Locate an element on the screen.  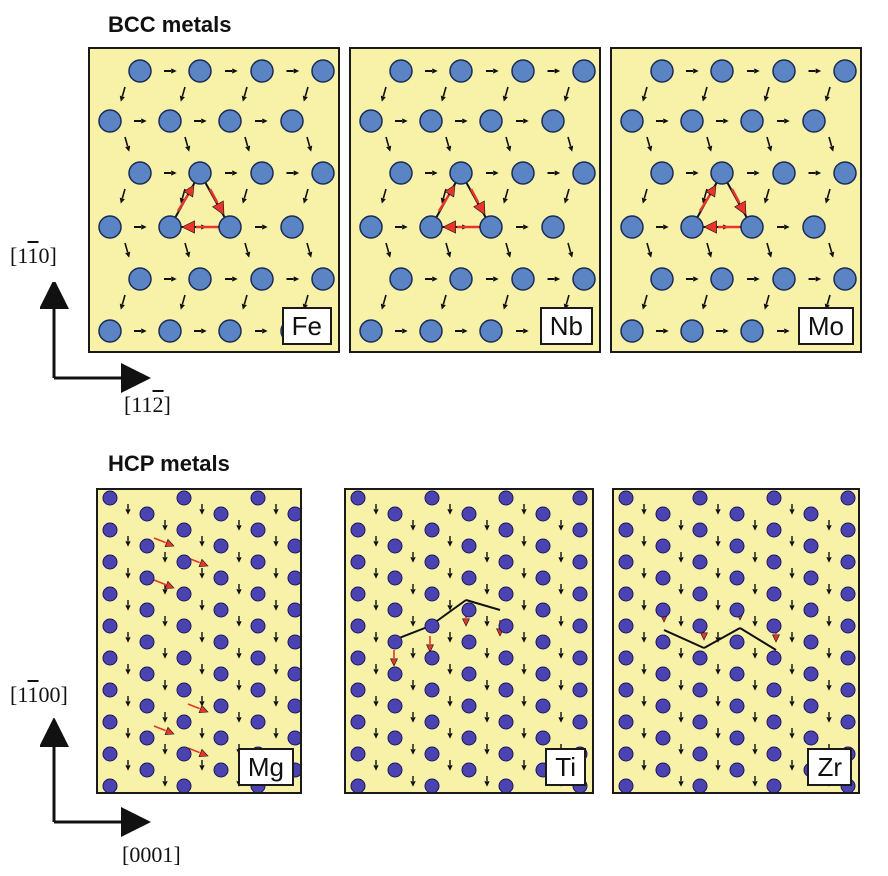
hcp-panel-ti: Ti is located at coordinates (469, 641).